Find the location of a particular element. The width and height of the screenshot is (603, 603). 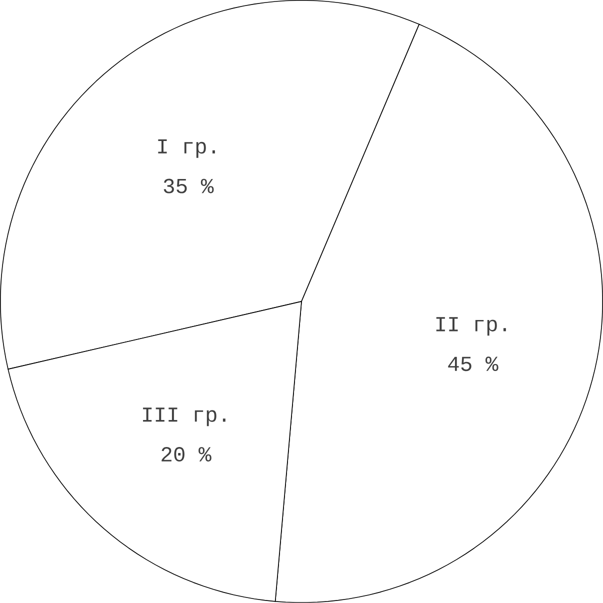

slice-label: II гр. is located at coordinates (471, 326).